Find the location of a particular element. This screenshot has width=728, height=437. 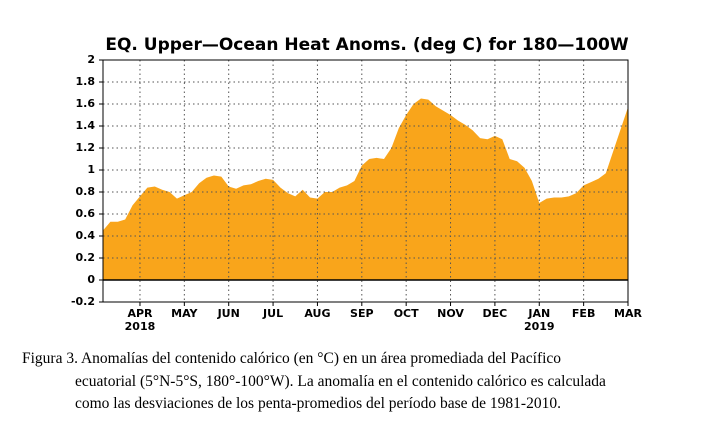

y-tick-label: 1 is located at coordinates (91, 169).